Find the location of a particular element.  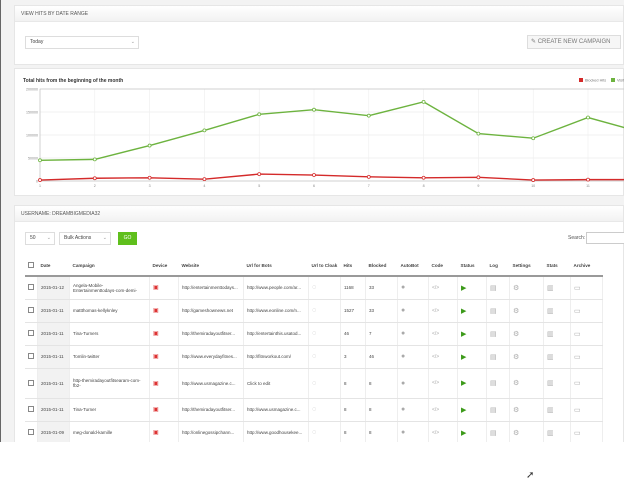

column-header-log: Log is located at coordinates (498, 266).